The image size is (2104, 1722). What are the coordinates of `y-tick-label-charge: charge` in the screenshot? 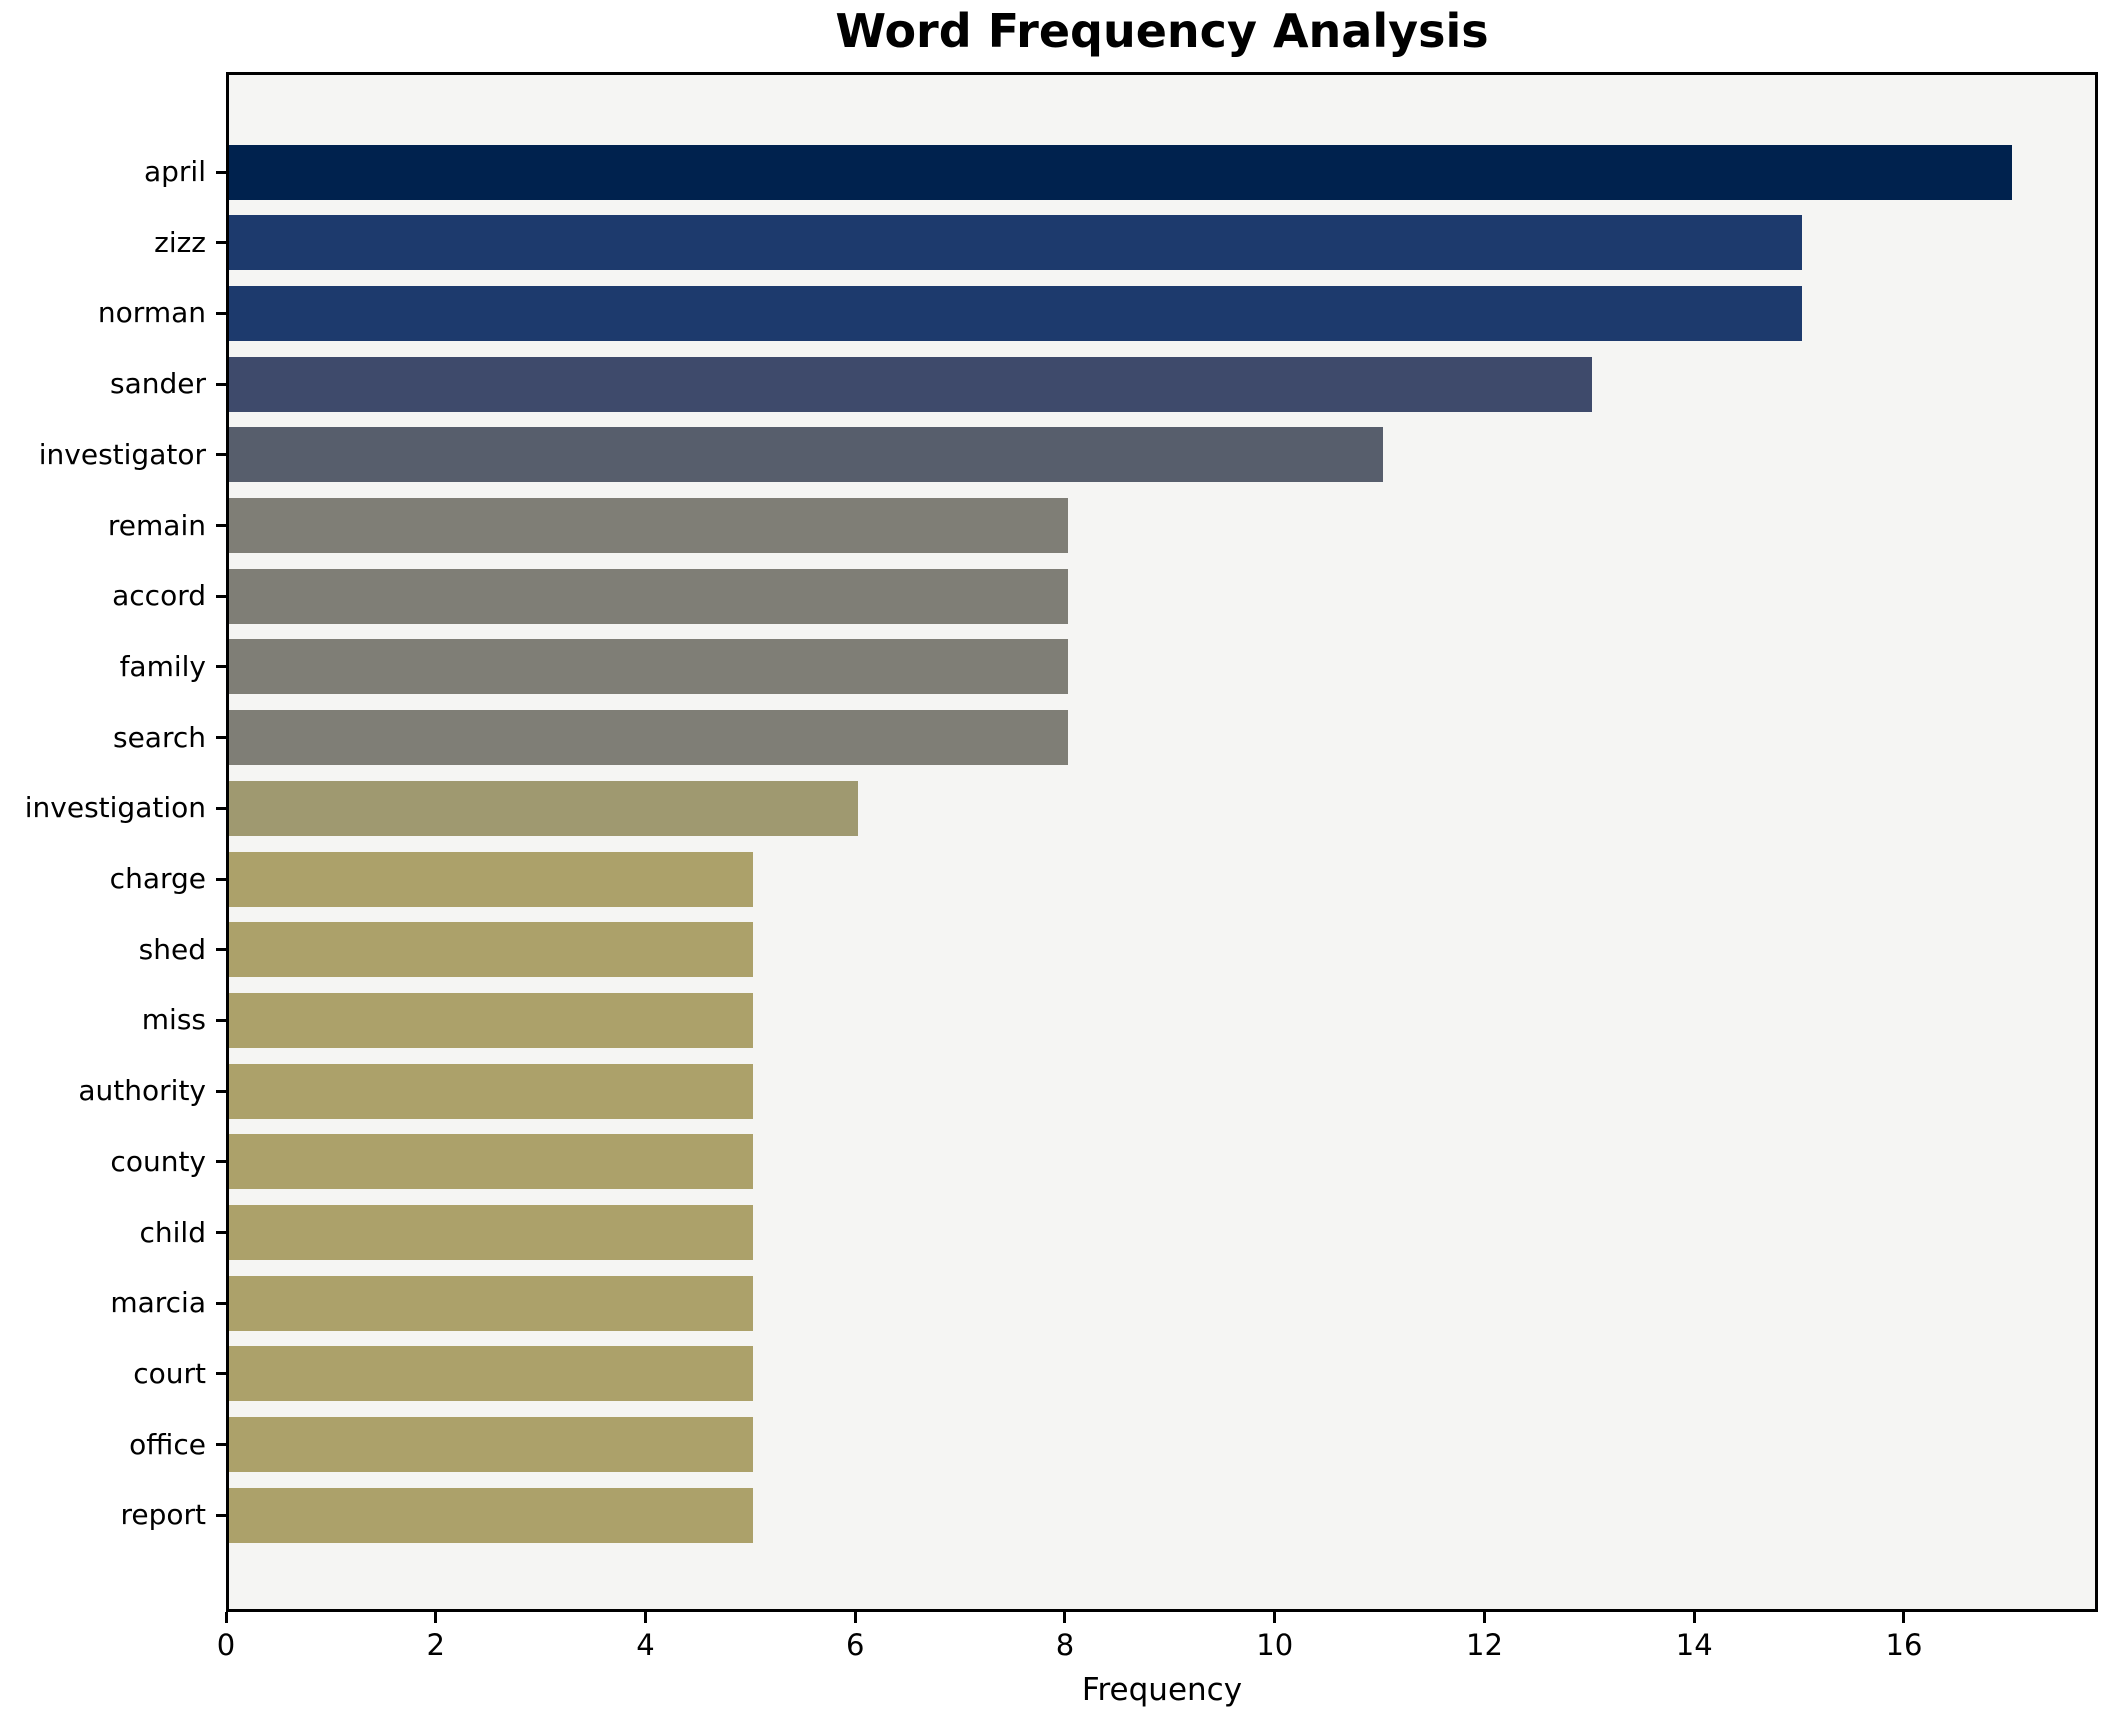 It's located at (157, 878).